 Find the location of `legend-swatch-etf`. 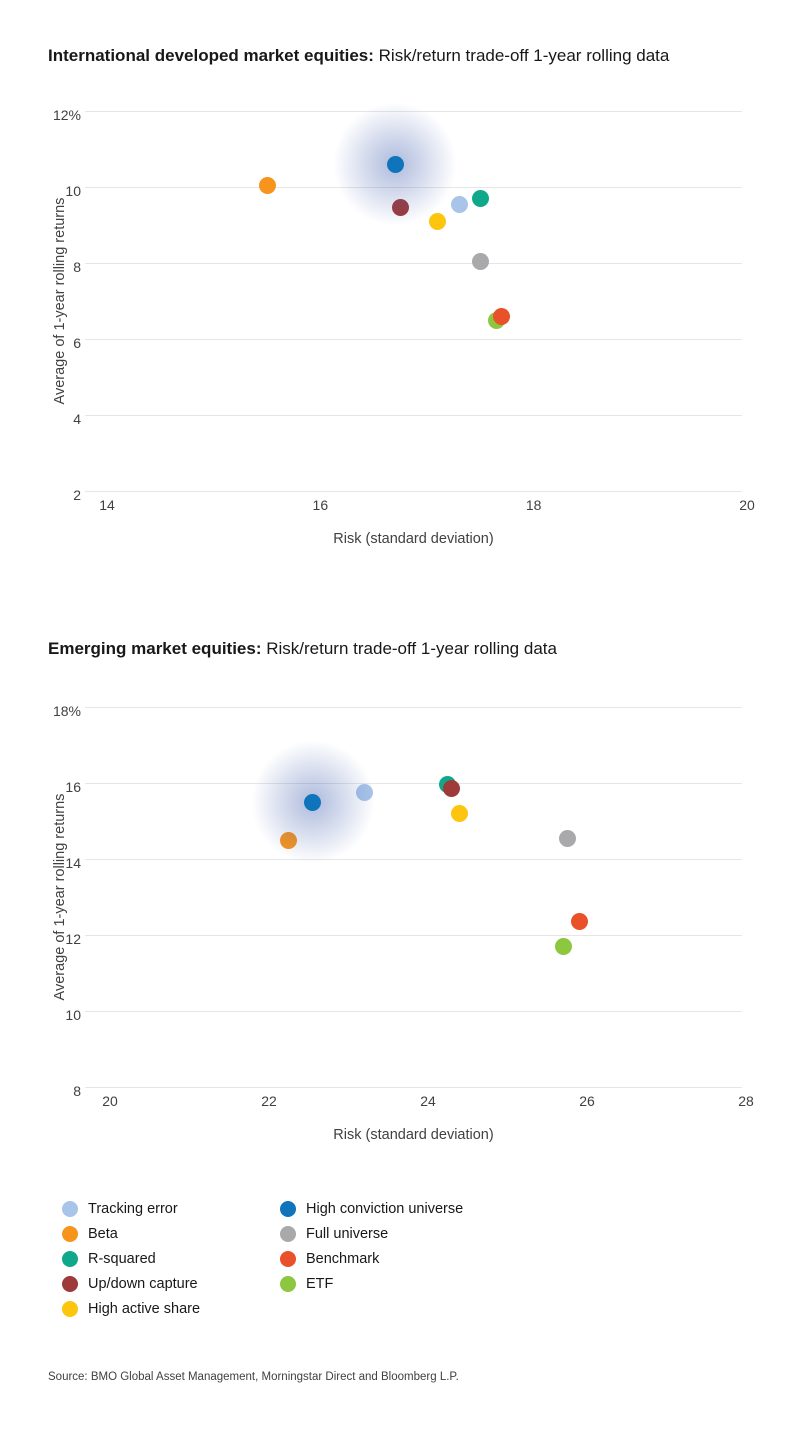

legend-swatch-etf is located at coordinates (288, 1283).